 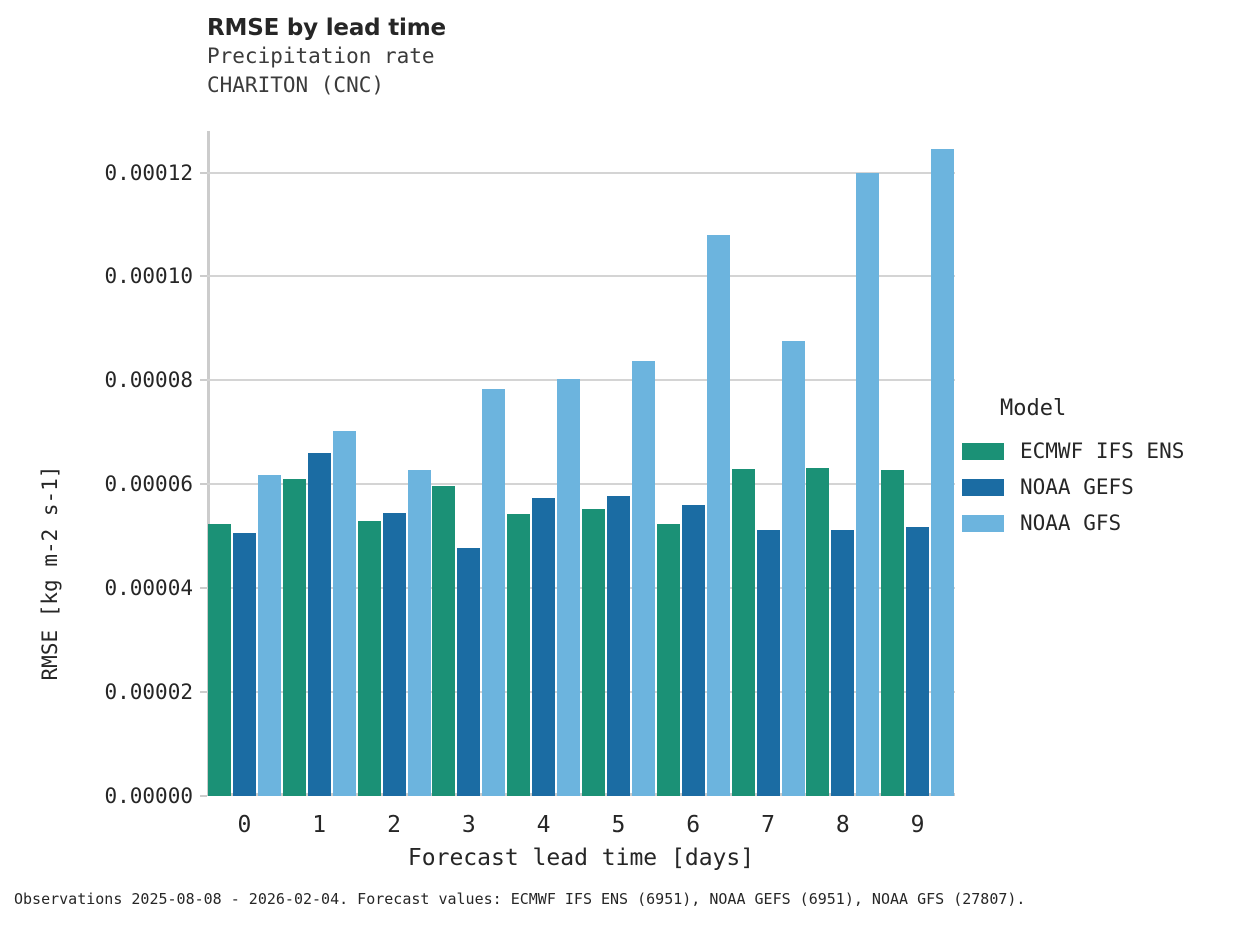 I want to click on x-tick-label: 0, so click(x=244, y=825).